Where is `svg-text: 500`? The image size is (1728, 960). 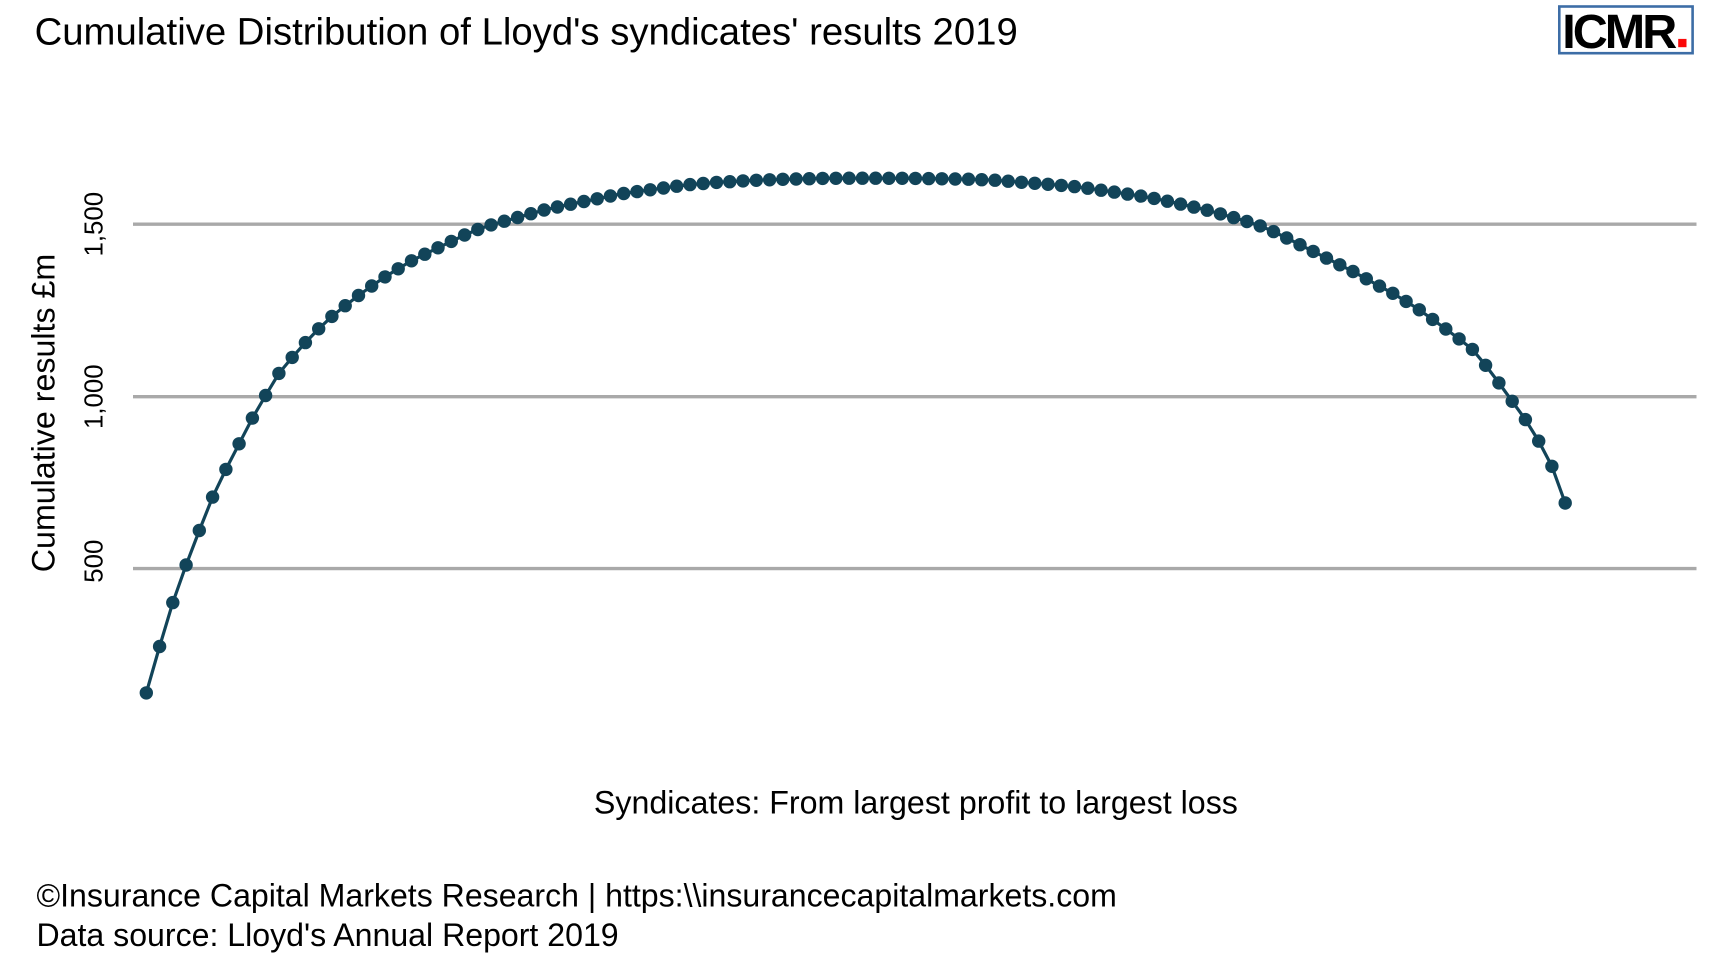
svg-text: 500 is located at coordinates (95, 561).